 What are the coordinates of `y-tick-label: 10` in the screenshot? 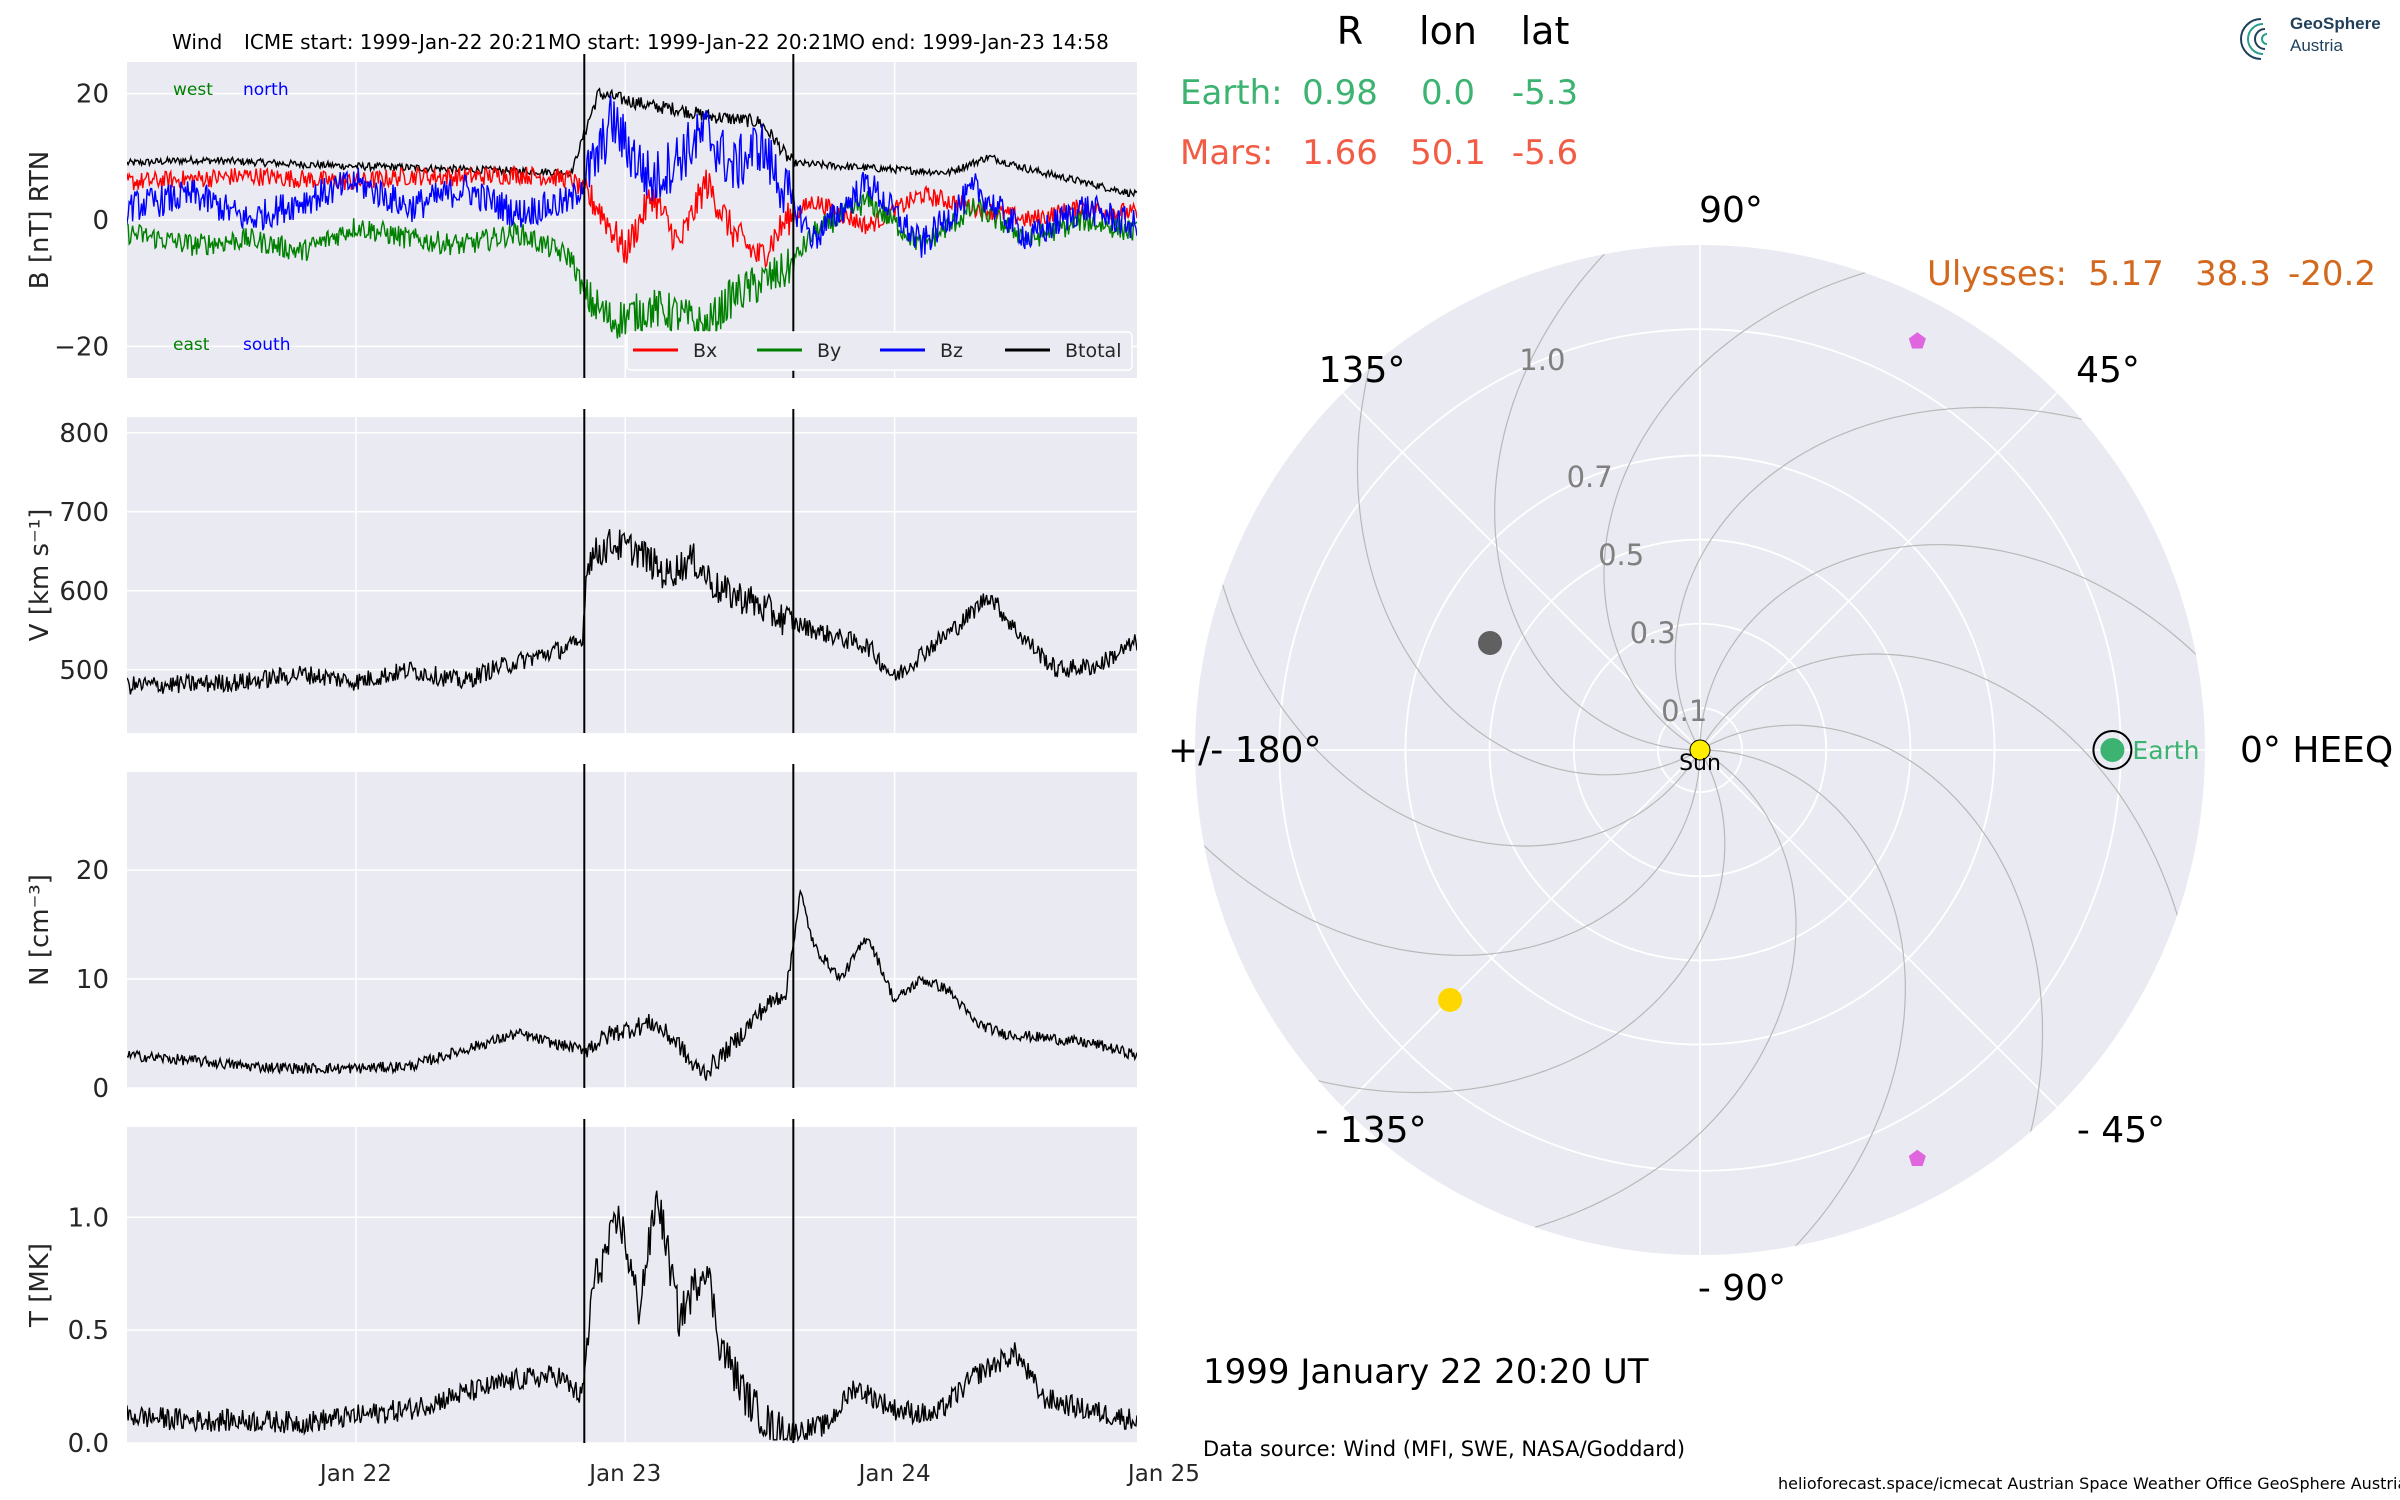 It's located at (92, 980).